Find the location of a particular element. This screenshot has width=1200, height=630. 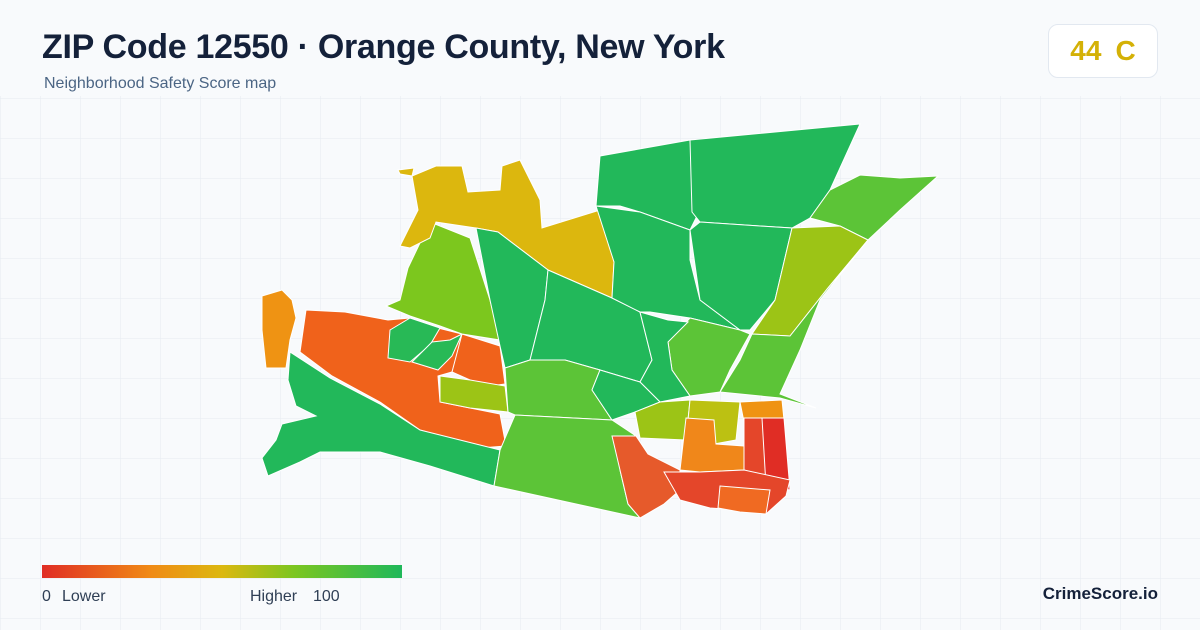

legend-min: 0 is located at coordinates (46, 596).